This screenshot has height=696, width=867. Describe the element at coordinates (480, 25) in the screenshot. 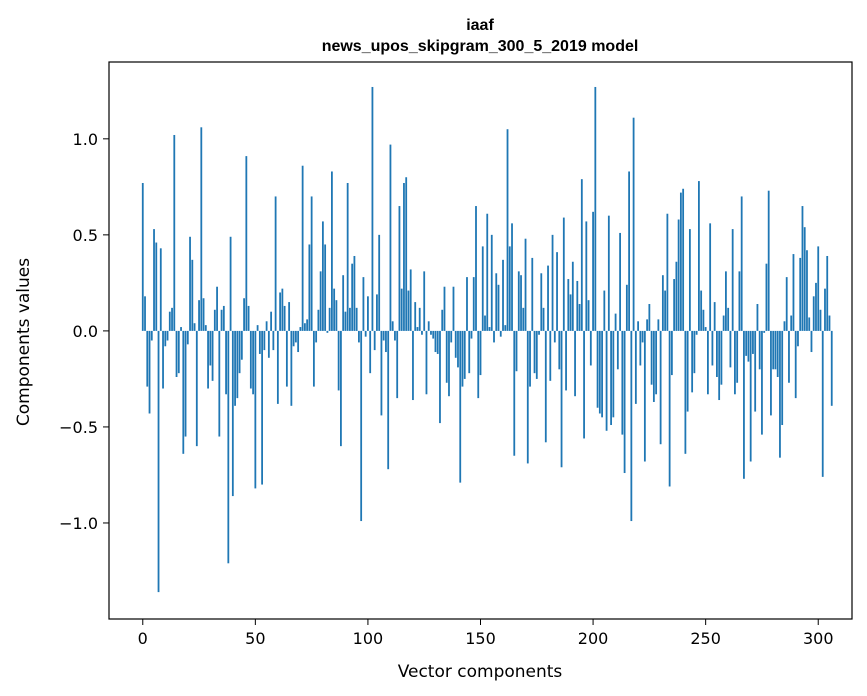

I see `chart-title: iaaf` at that location.